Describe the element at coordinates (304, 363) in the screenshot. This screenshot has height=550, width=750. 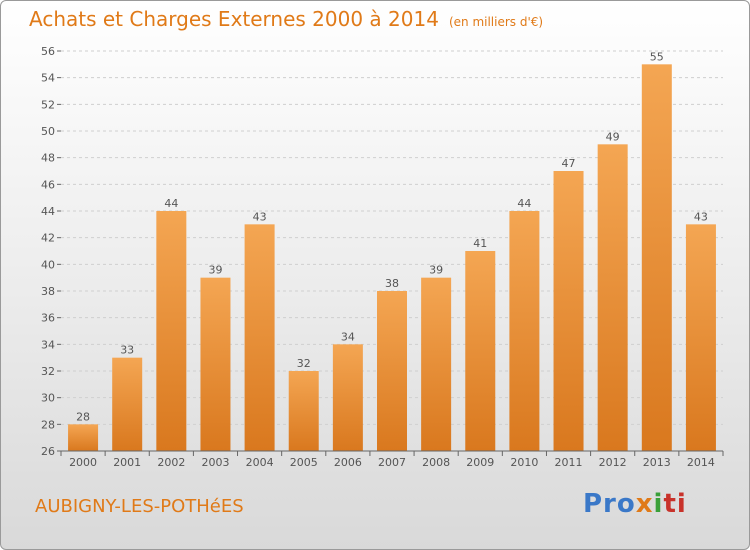
I see `data-label: 32` at that location.